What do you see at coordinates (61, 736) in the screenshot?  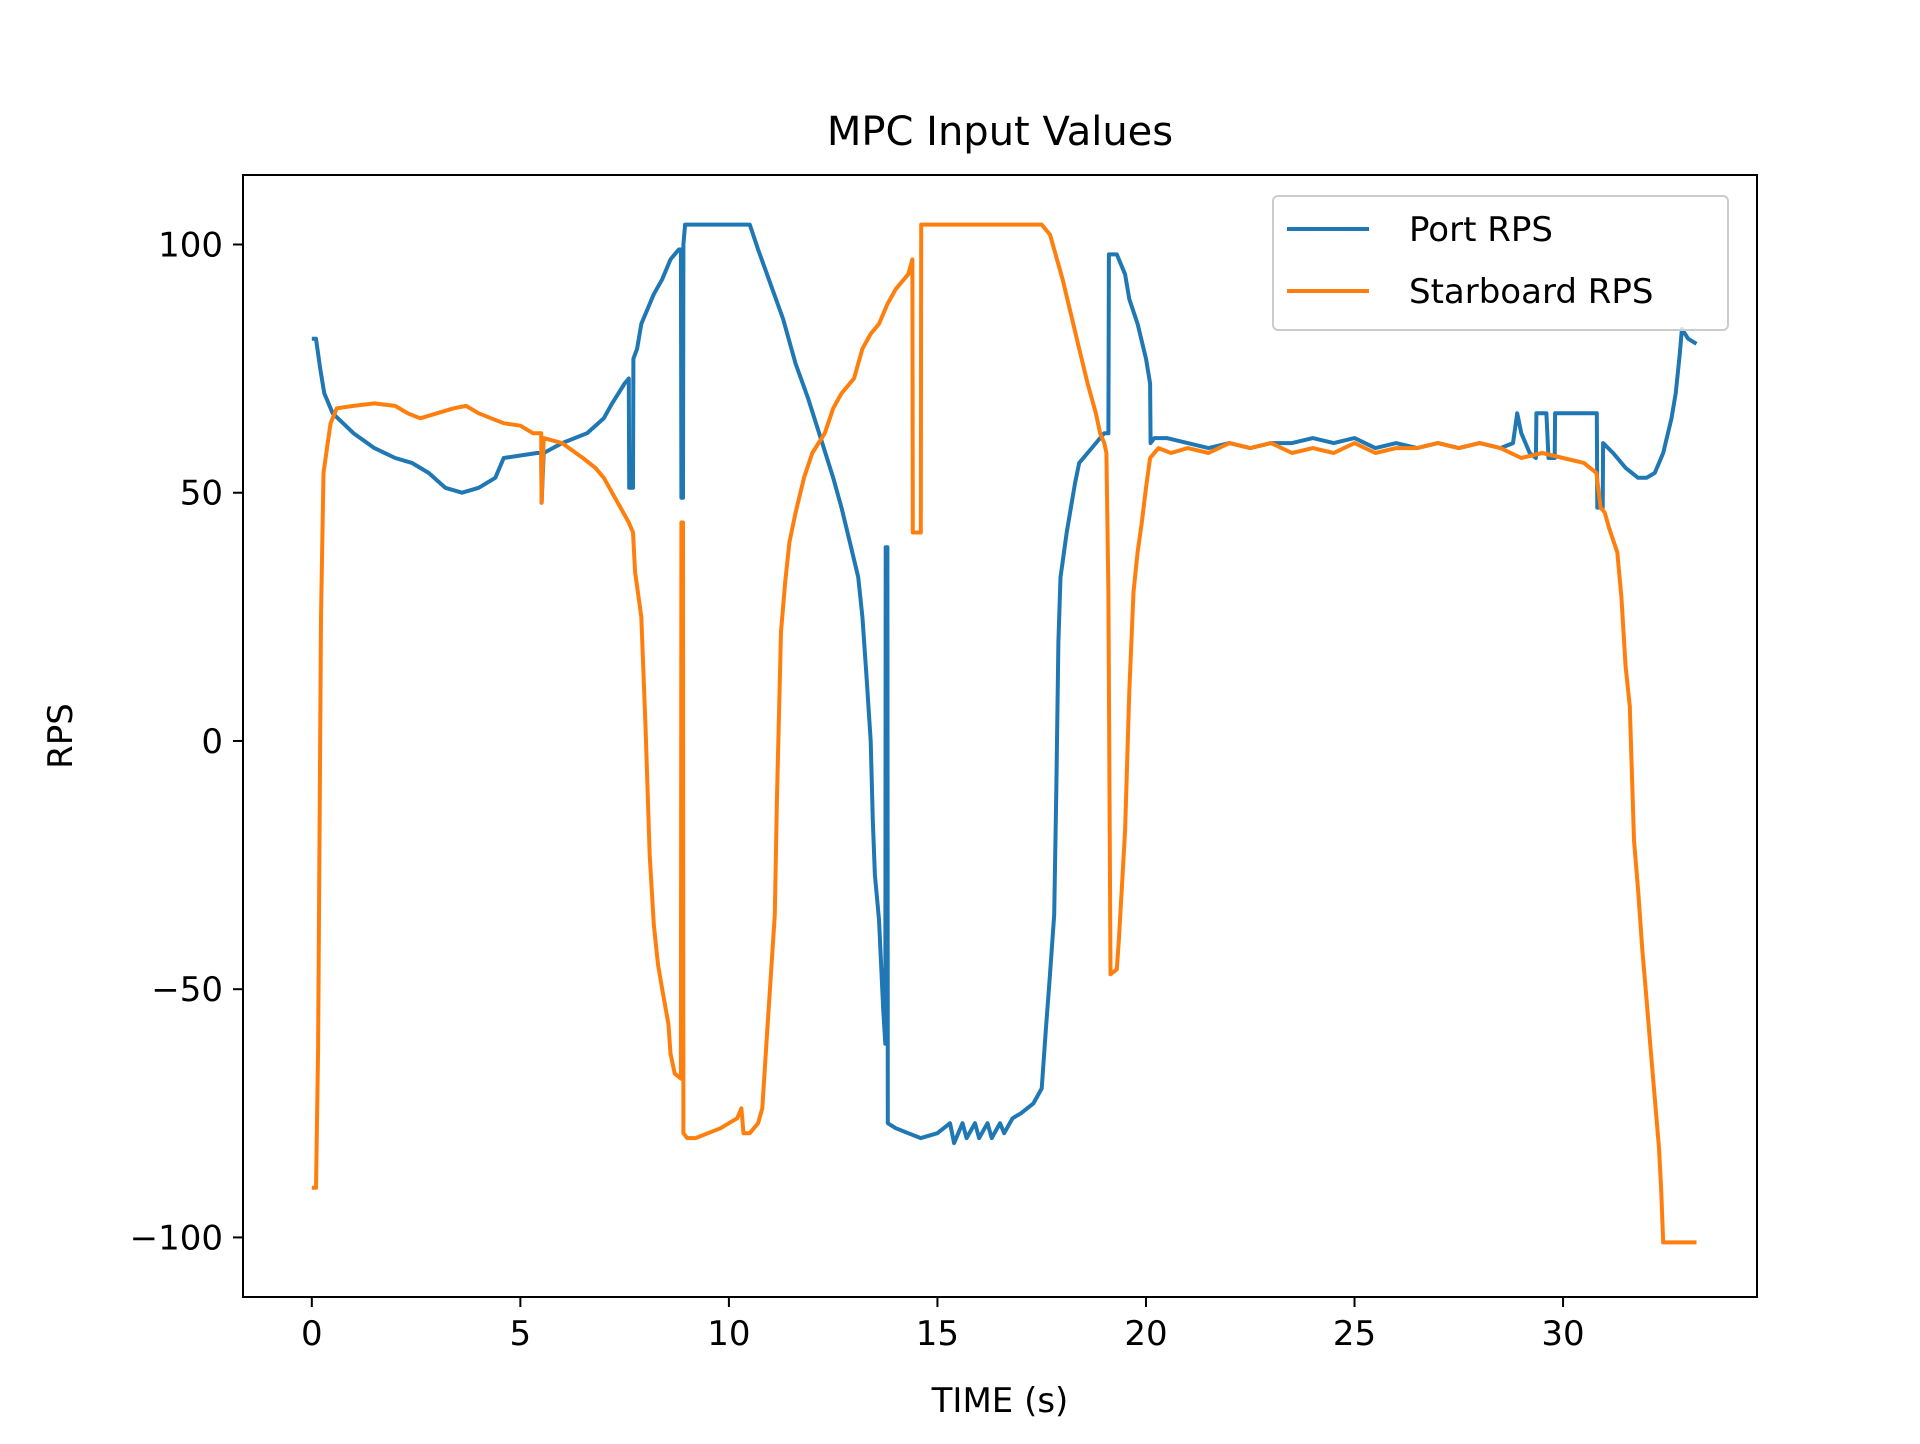 I see `y-axis-label: RPS` at bounding box center [61, 736].